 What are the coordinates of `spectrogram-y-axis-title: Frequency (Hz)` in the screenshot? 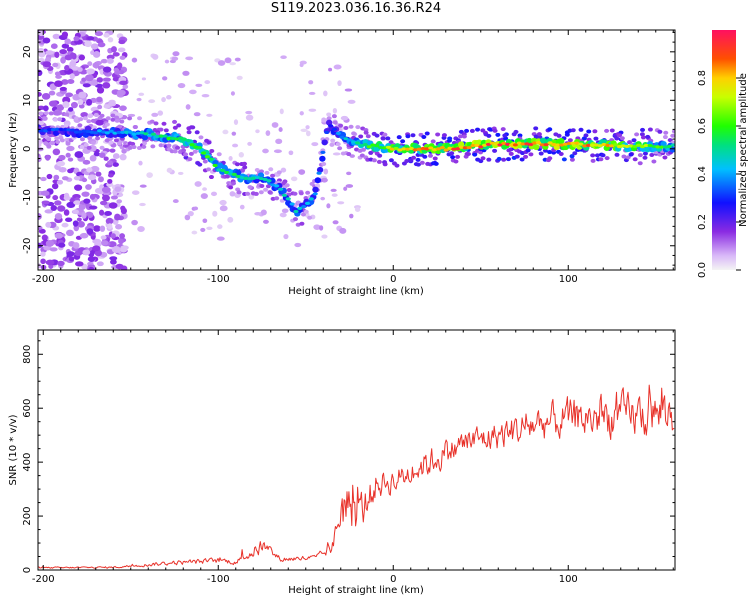 It's located at (13, 150).